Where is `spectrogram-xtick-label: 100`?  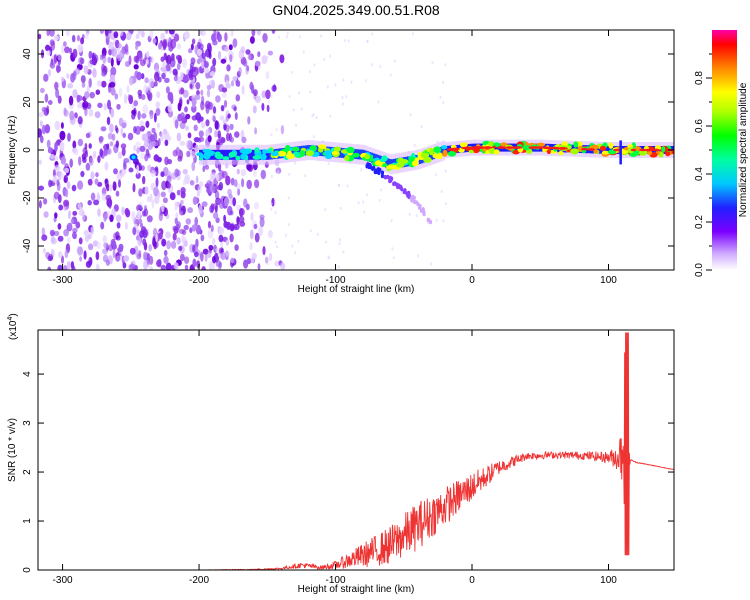
spectrogram-xtick-label: 100 is located at coordinates (608, 280).